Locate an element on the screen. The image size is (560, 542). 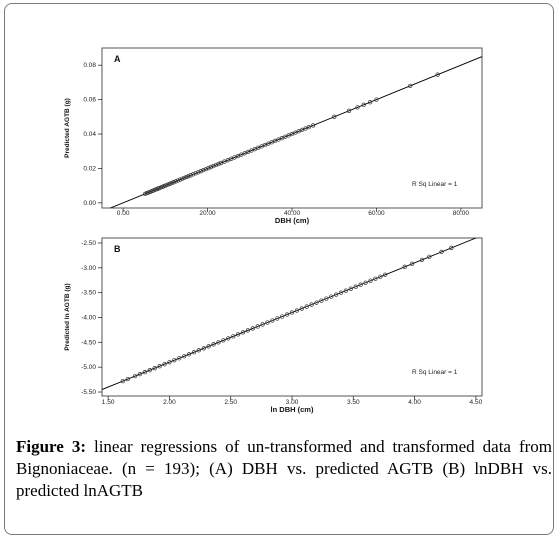
y-axis-label: Predicted AGTB (g) is located at coordinates (67, 128).